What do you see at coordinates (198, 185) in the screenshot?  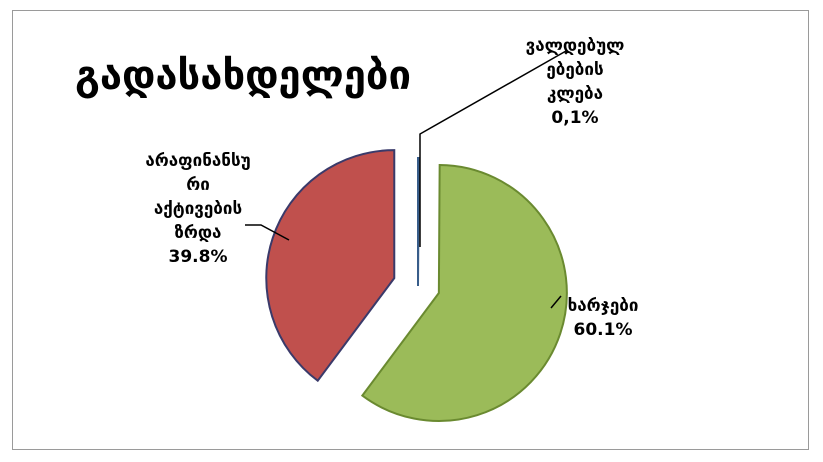 I see `slice-label-2: რი` at bounding box center [198, 185].